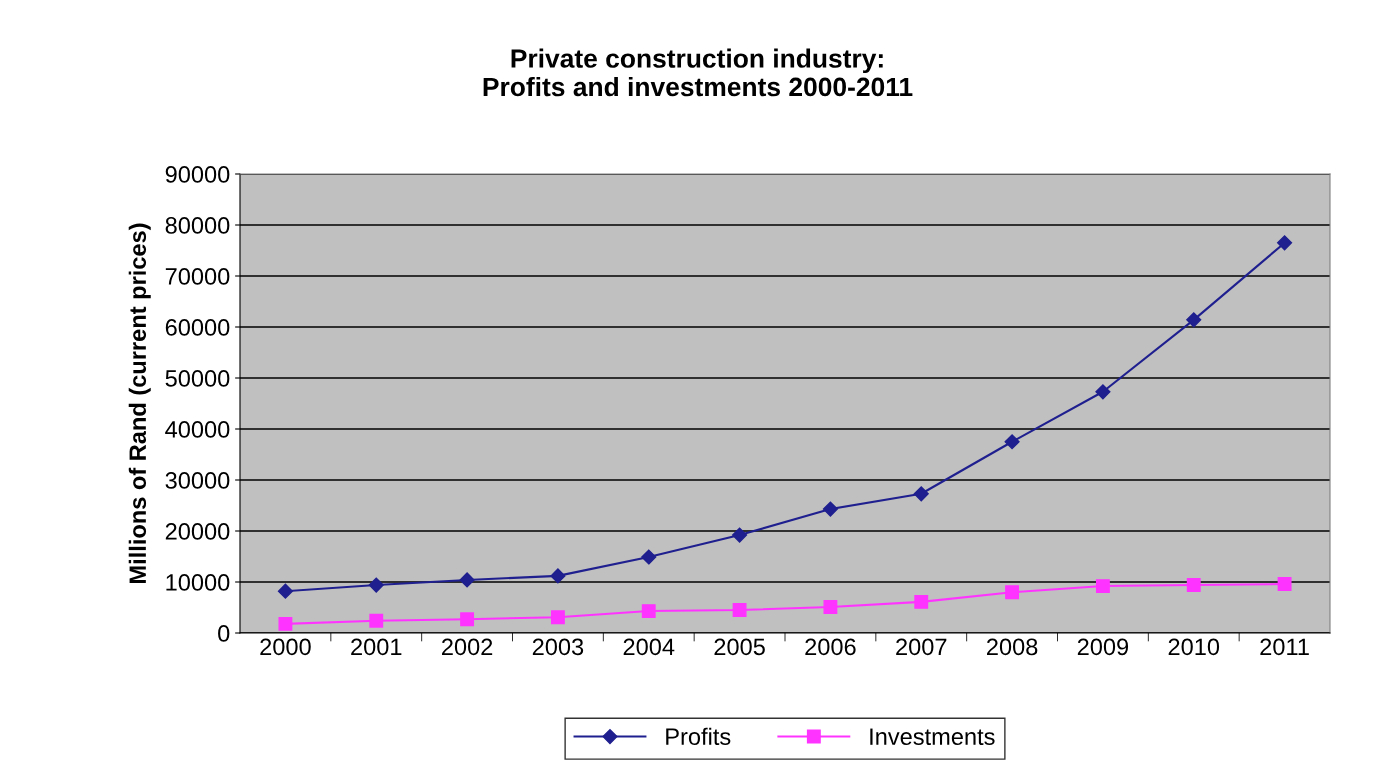  What do you see at coordinates (698, 736) in the screenshot?
I see `legend-label: Profits` at bounding box center [698, 736].